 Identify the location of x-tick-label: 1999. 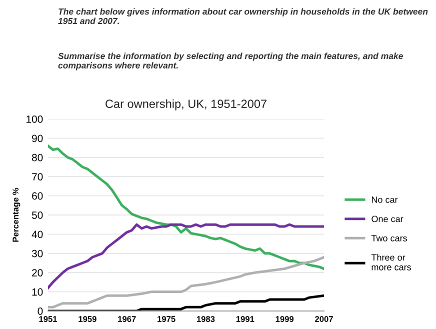
(285, 319).